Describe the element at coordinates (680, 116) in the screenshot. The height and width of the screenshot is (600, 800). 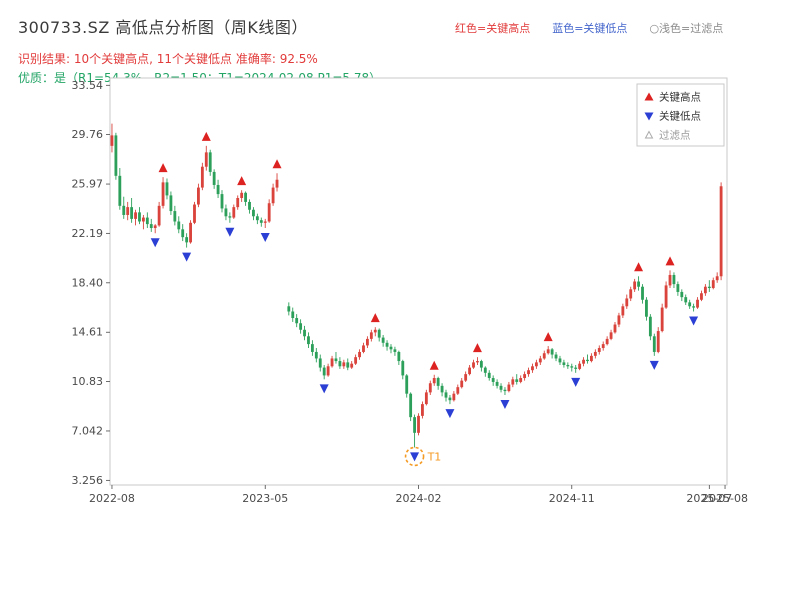
I see `legend-key-low-label: 关键低点` at that location.